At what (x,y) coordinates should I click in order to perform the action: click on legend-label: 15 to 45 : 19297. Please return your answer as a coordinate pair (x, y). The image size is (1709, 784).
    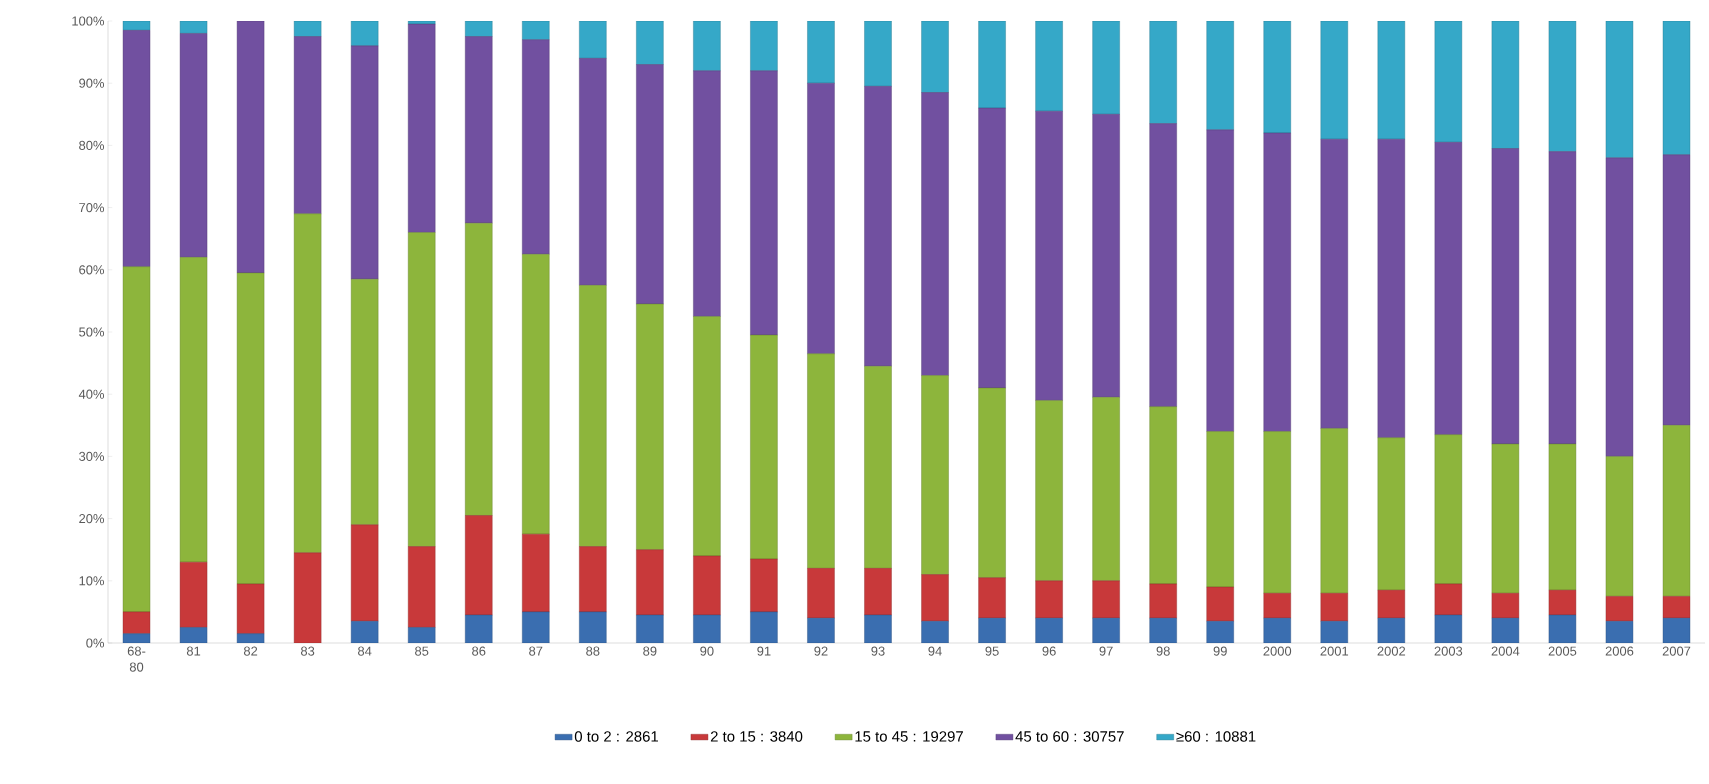
    Looking at the image, I should click on (909, 736).